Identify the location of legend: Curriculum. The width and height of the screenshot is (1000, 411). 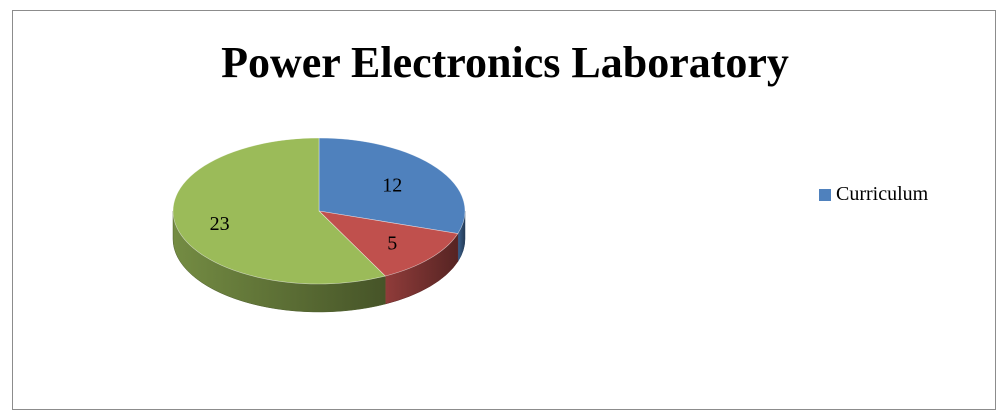
(873, 194).